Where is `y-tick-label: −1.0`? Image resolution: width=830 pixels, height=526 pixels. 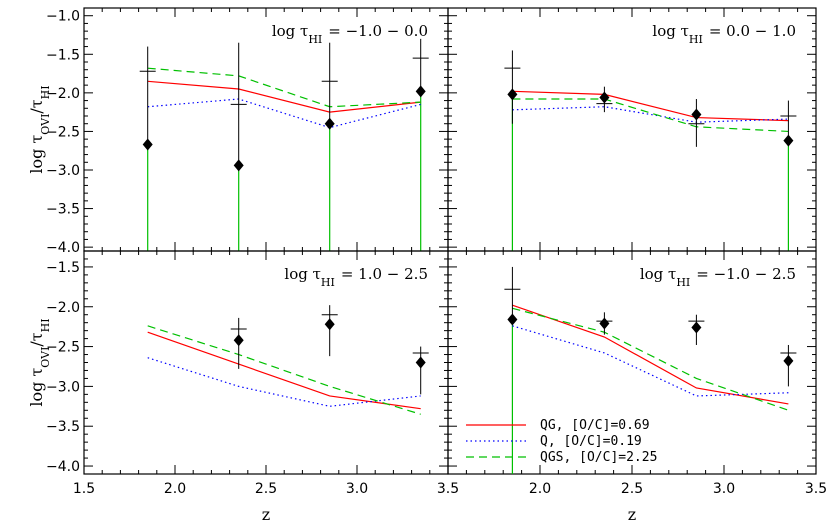 y-tick-label: −1.0 is located at coordinates (63, 17).